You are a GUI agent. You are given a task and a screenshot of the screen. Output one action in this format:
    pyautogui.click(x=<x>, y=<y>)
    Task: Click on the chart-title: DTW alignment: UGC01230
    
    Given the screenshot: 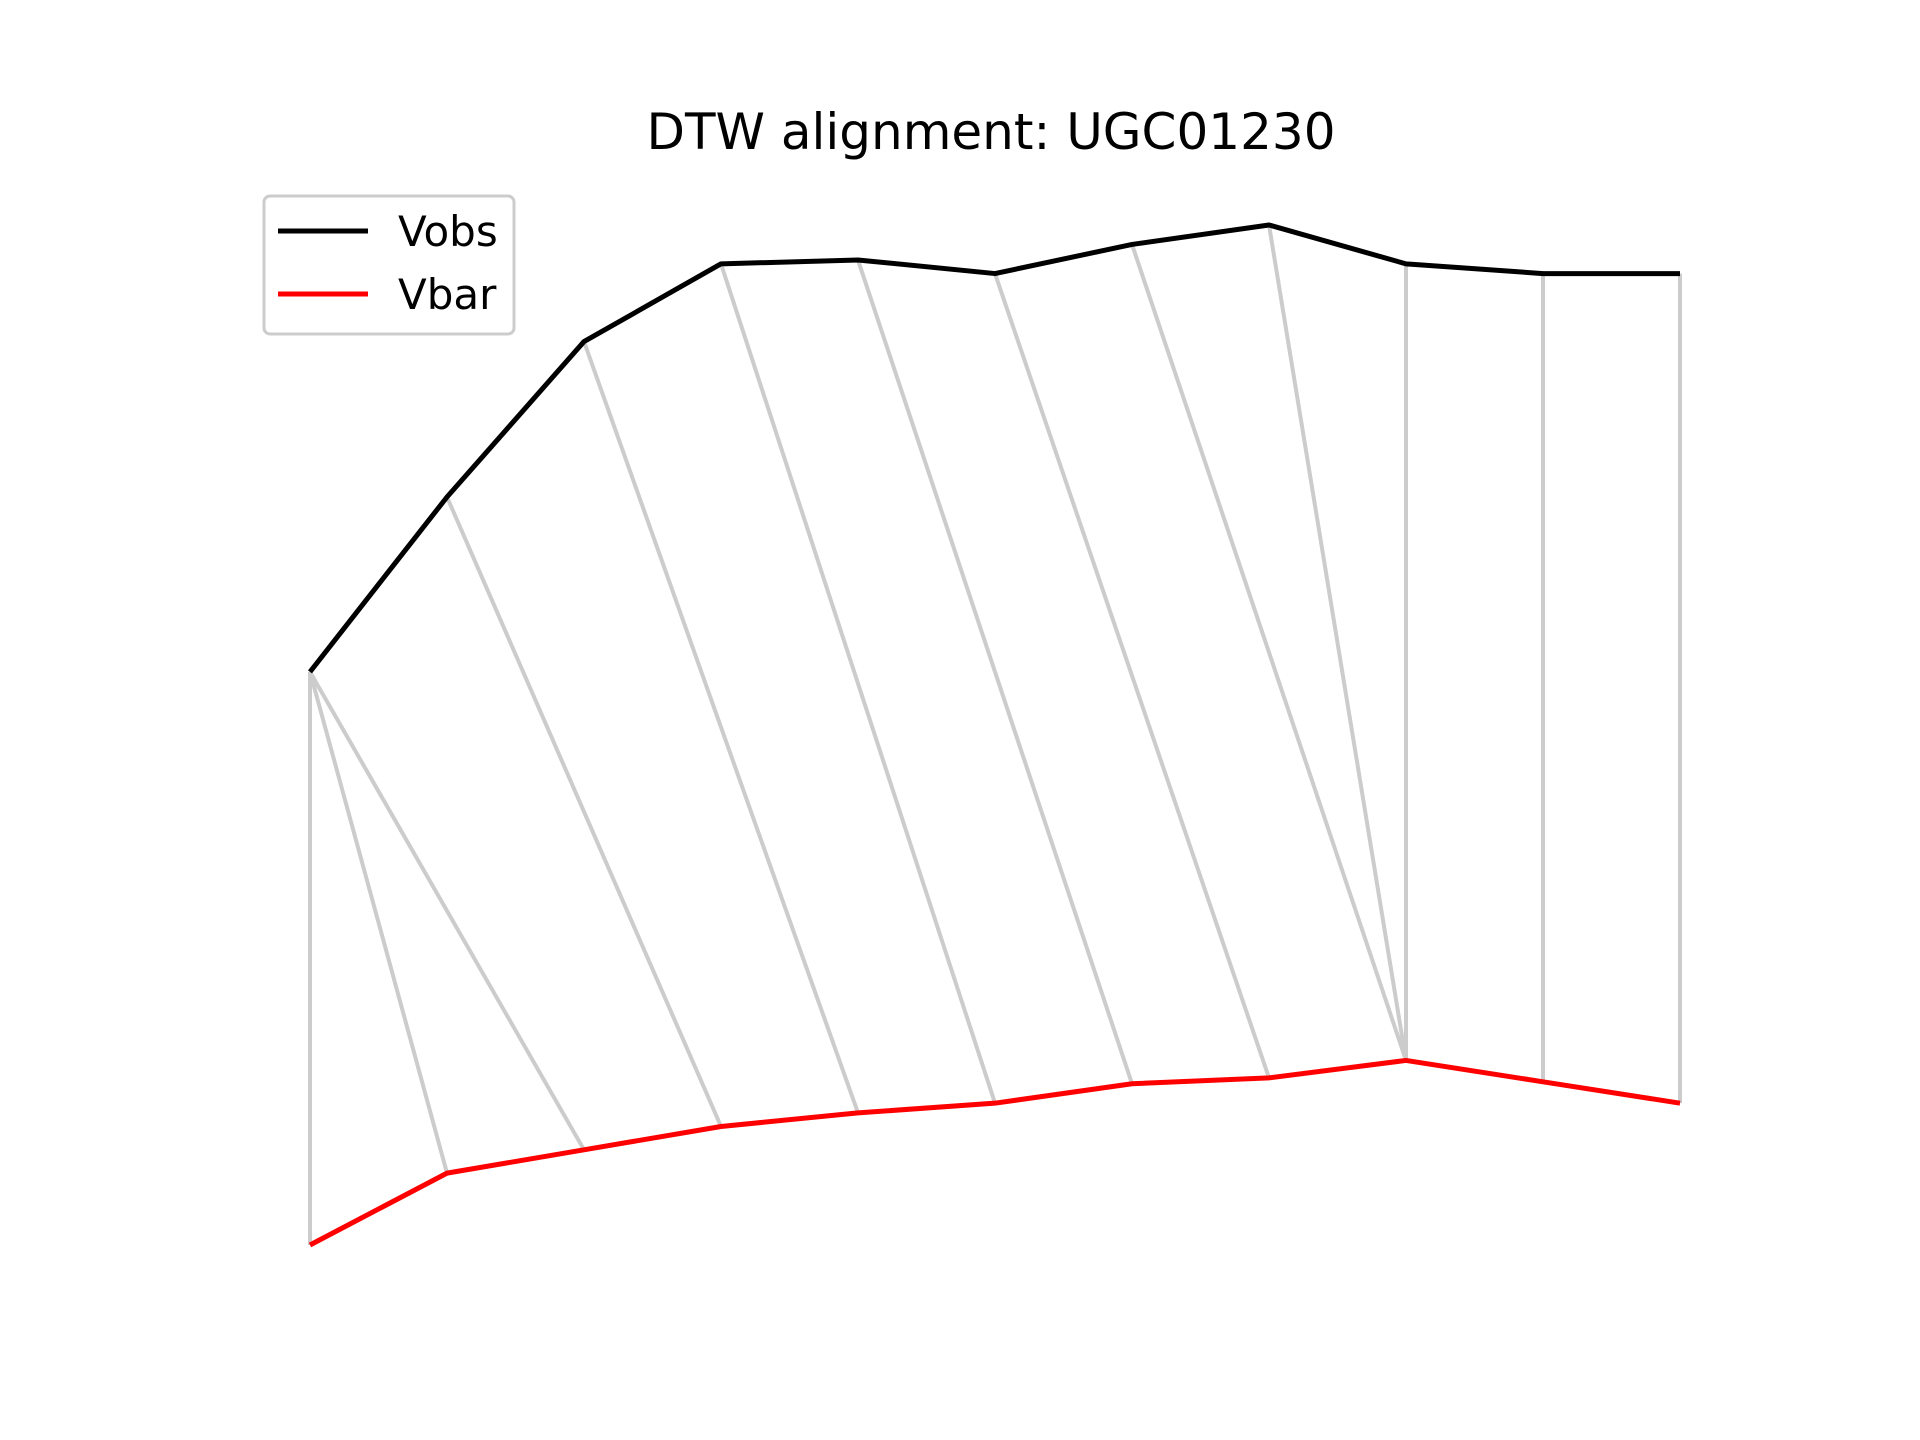 What is the action you would take?
    pyautogui.click(x=991, y=132)
    